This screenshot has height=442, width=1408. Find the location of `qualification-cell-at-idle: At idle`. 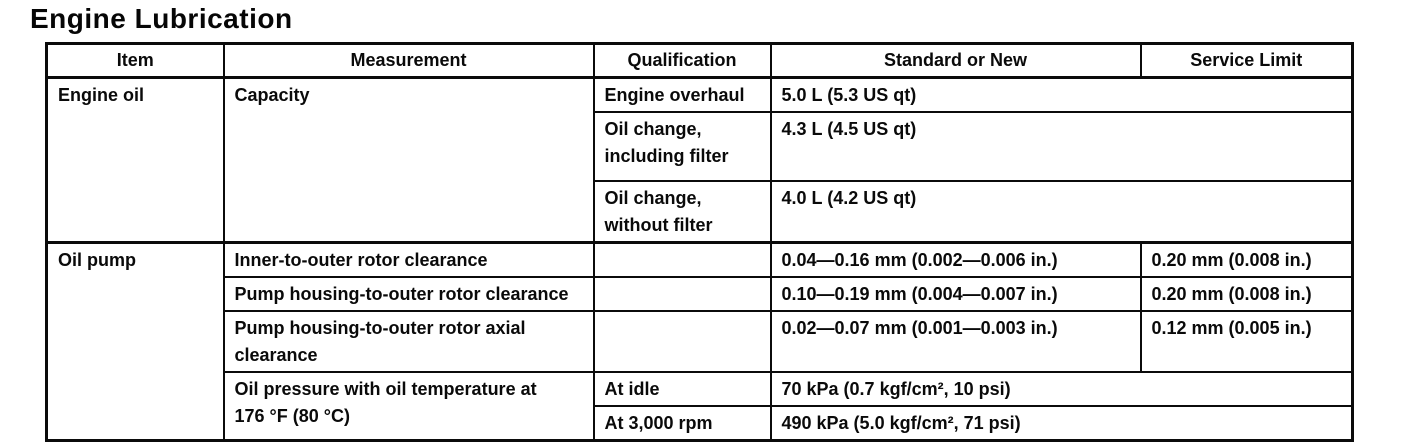

qualification-cell-at-idle: At idle is located at coordinates (682, 389).